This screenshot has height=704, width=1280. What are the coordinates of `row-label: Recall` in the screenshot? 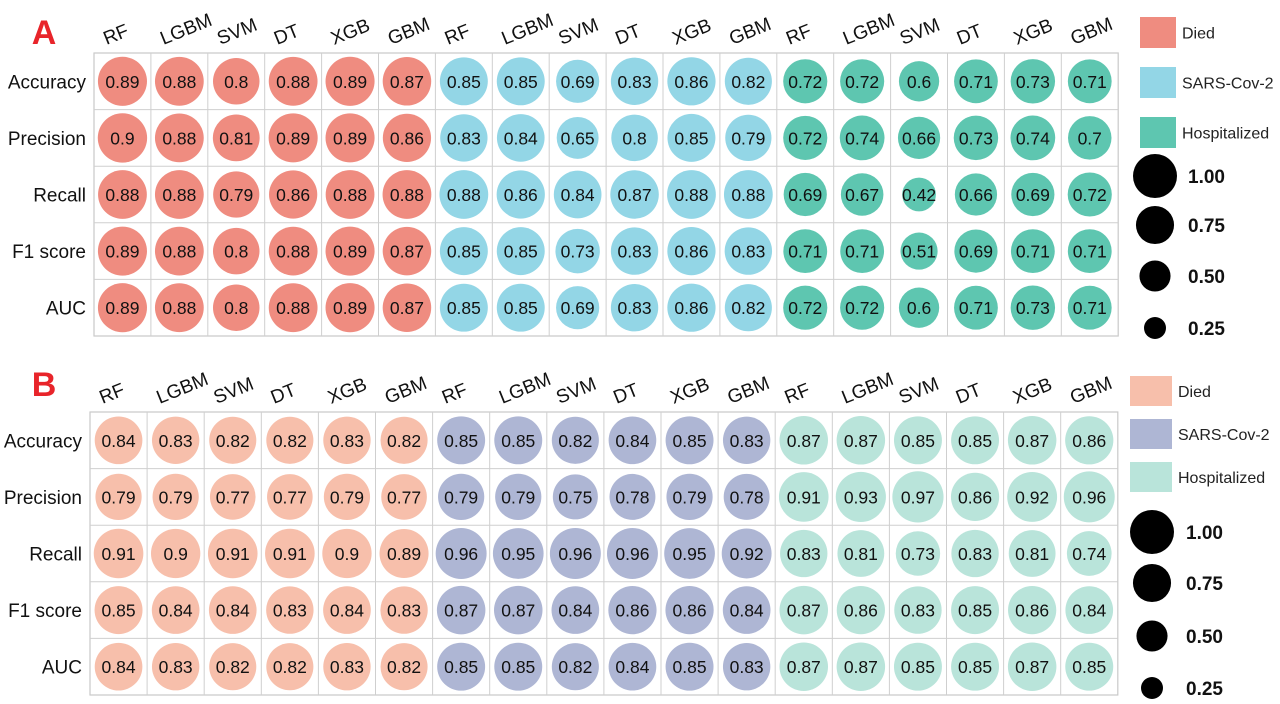 It's located at (55, 555).